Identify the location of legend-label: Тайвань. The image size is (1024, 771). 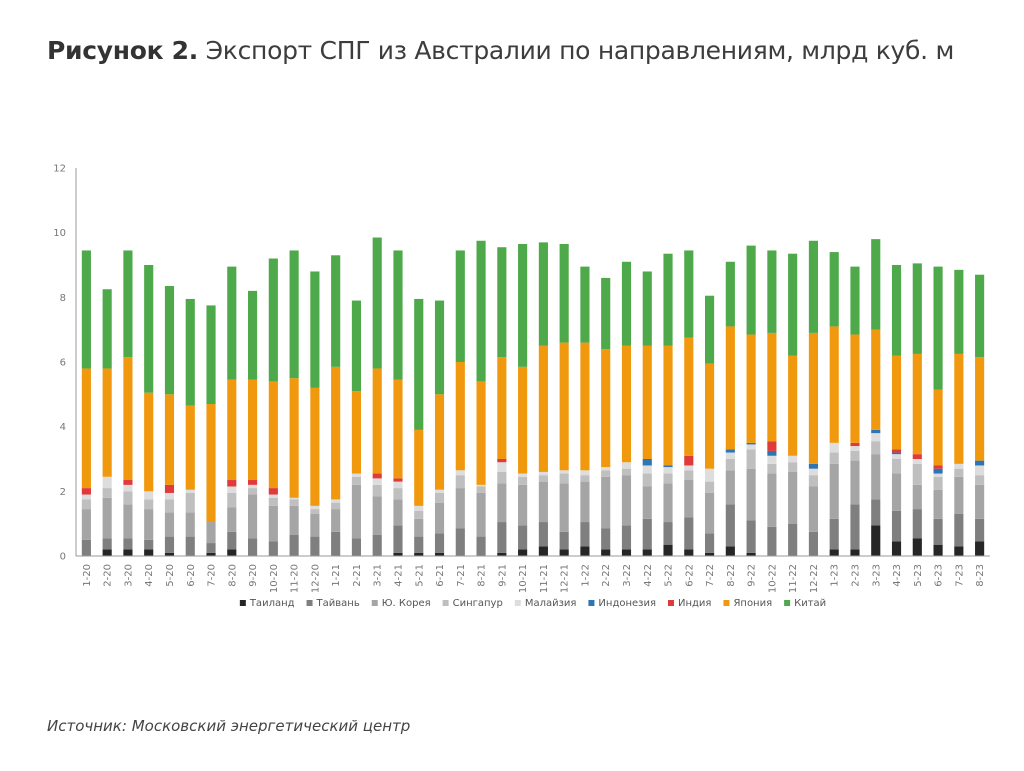
(338, 603).